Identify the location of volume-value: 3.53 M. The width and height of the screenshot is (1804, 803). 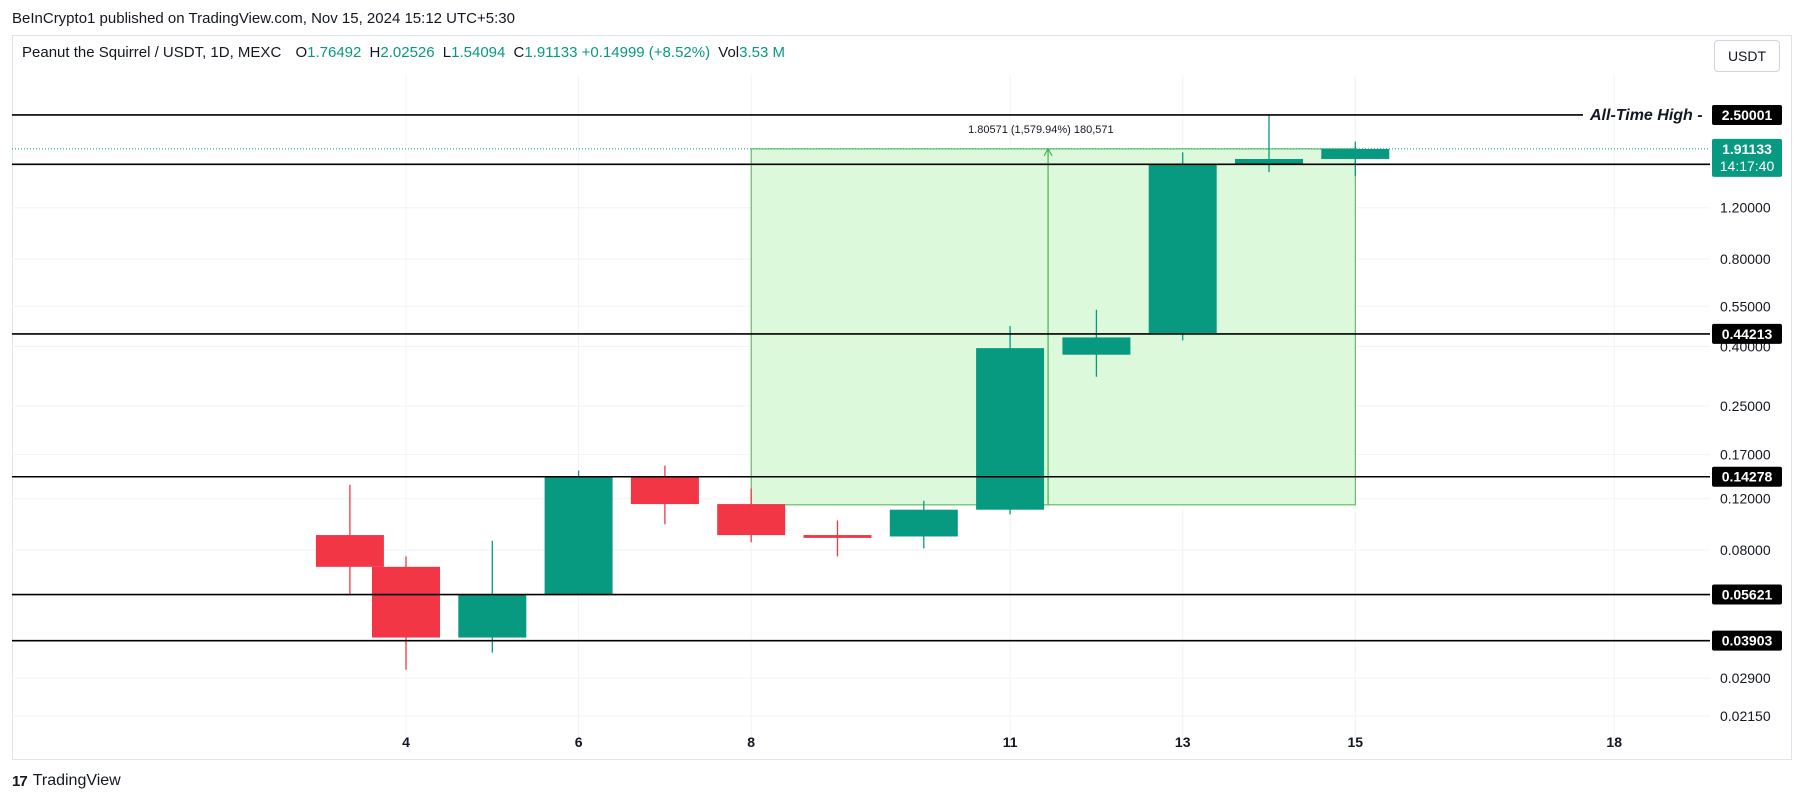
(762, 52).